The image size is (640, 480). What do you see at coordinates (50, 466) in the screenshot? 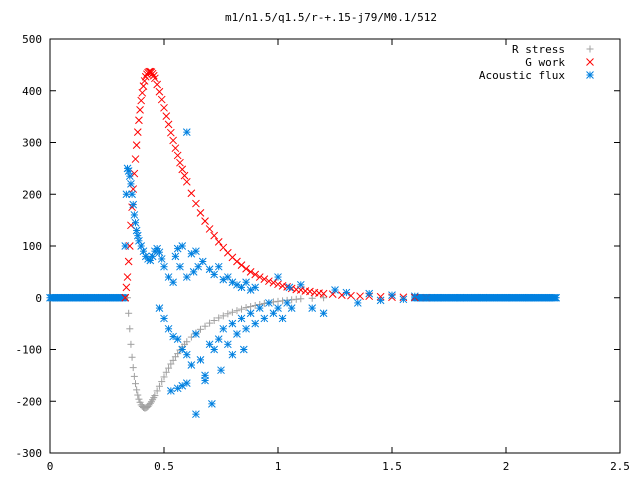
I see `x-tick-label: 0` at bounding box center [50, 466].